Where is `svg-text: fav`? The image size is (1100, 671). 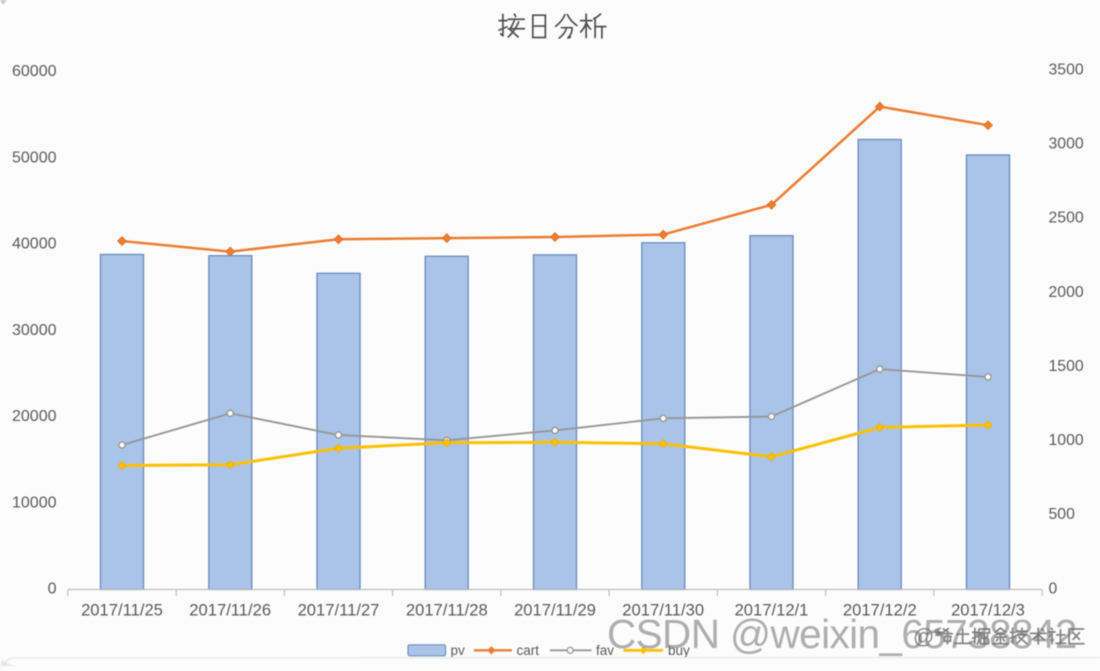
svg-text: fav is located at coordinates (605, 650).